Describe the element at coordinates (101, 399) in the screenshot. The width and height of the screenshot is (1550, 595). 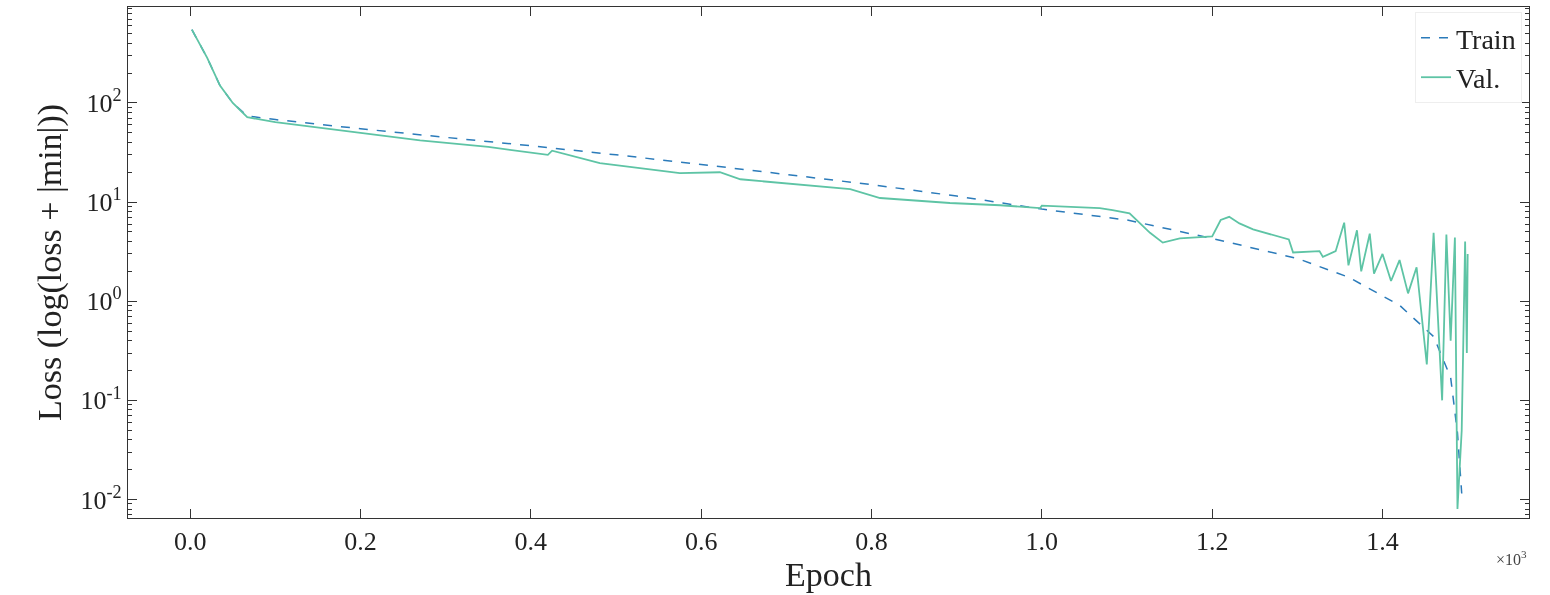
I see `y-tick-label: 10$^{-1}$` at that location.